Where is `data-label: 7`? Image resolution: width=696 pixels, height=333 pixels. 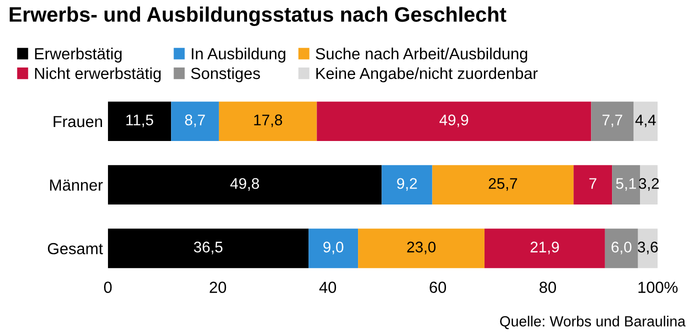 data-label: 7 is located at coordinates (592, 183).